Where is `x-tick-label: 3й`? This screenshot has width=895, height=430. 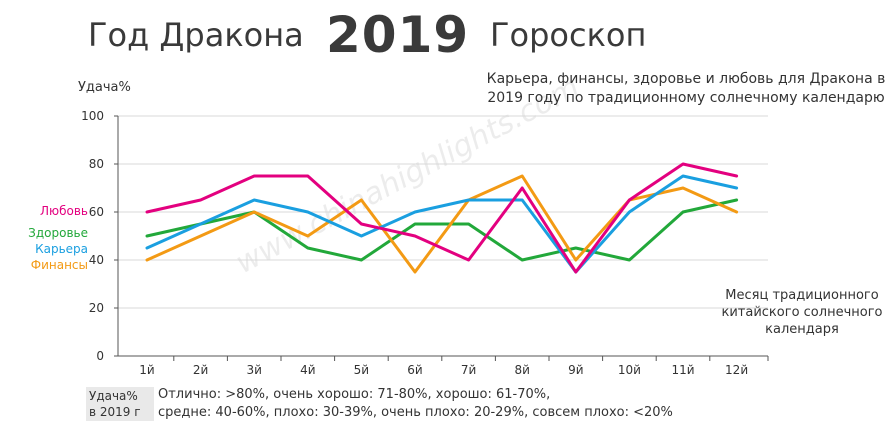
x-tick-label: 3й is located at coordinates (253, 370).